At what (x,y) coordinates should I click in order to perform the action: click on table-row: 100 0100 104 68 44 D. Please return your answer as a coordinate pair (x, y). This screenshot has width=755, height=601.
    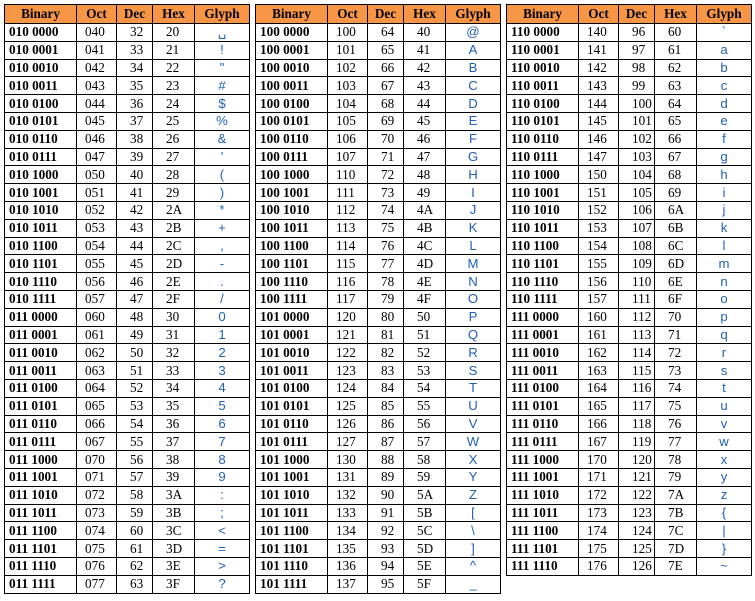
    Looking at the image, I should click on (378, 103).